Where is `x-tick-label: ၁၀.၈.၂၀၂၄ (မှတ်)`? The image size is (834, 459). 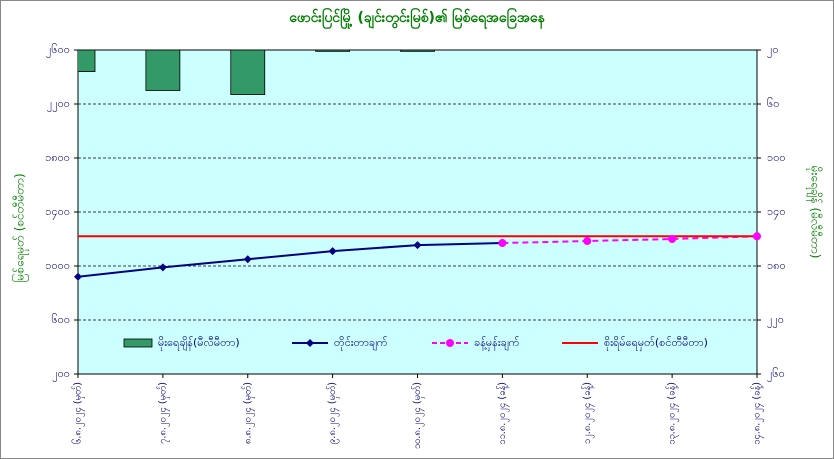 x-tick-label: ၁၀.၈.၂၀၂၄ (မှတ်) is located at coordinates (418, 415).